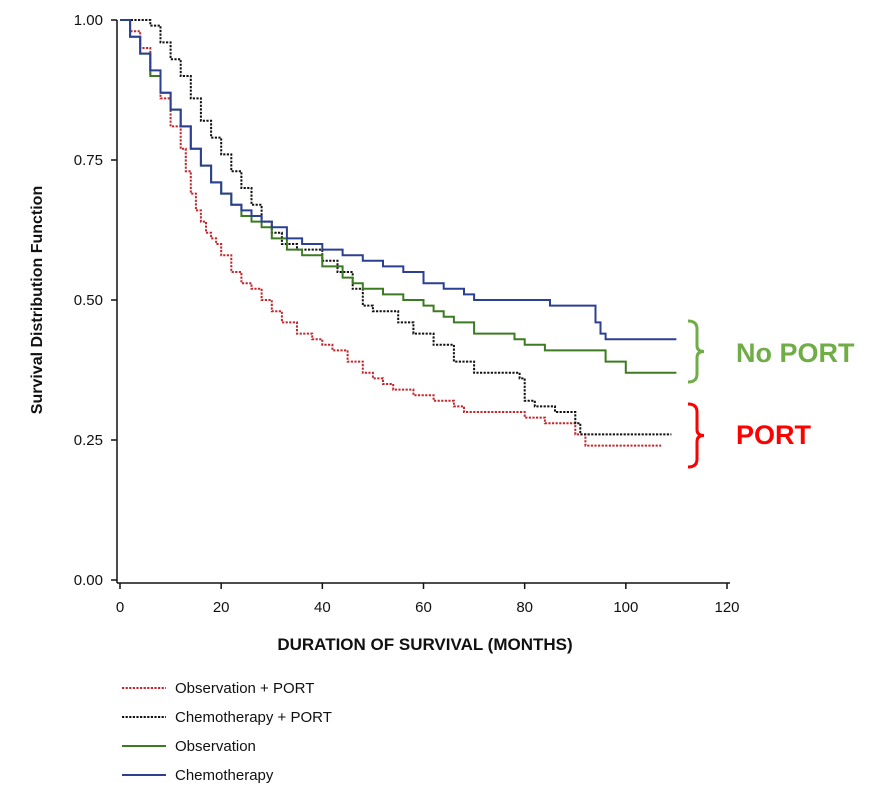 This screenshot has width=881, height=805. Describe the element at coordinates (423, 607) in the screenshot. I see `x-tick-label: 60` at that location.